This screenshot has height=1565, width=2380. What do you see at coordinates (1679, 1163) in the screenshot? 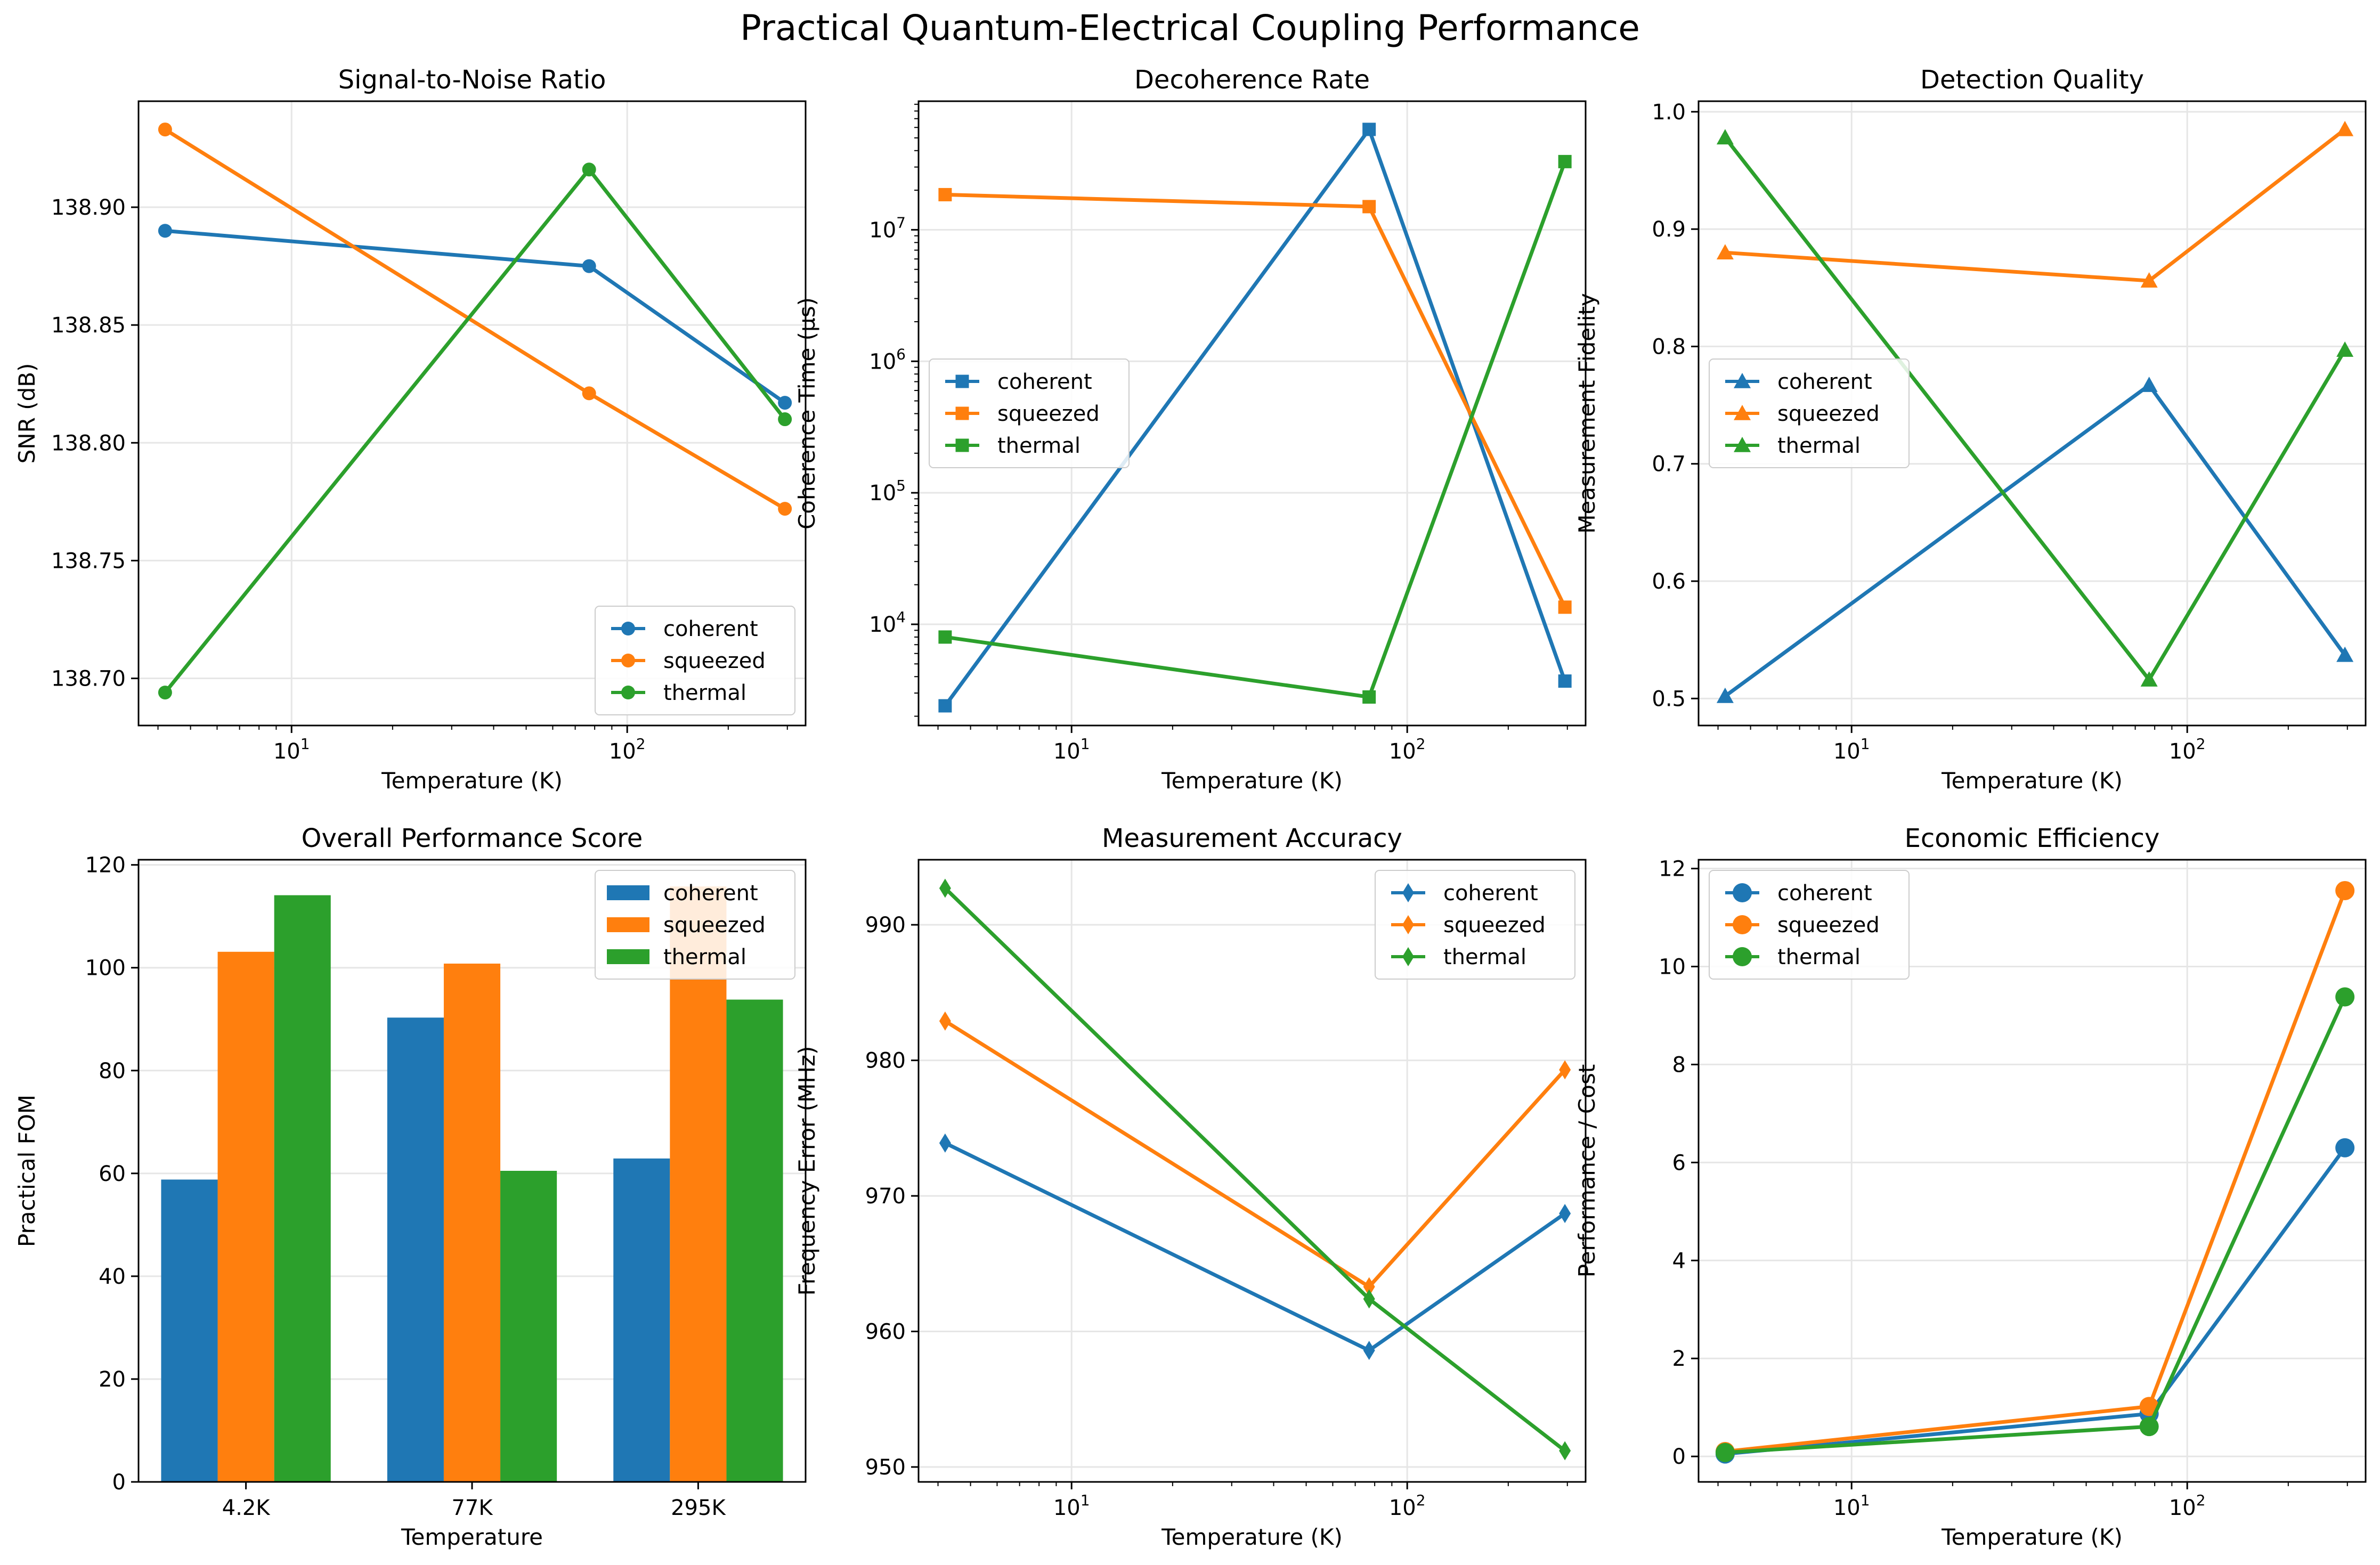
I see `y-tick-label: 6` at bounding box center [1679, 1163].